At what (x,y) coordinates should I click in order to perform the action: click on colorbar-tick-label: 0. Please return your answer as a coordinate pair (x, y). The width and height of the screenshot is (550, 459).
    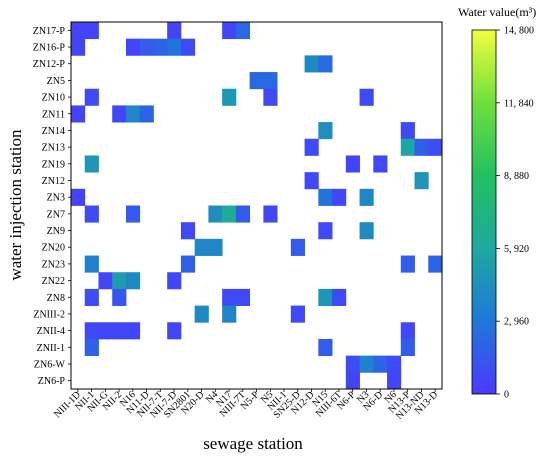
    Looking at the image, I should click on (506, 395).